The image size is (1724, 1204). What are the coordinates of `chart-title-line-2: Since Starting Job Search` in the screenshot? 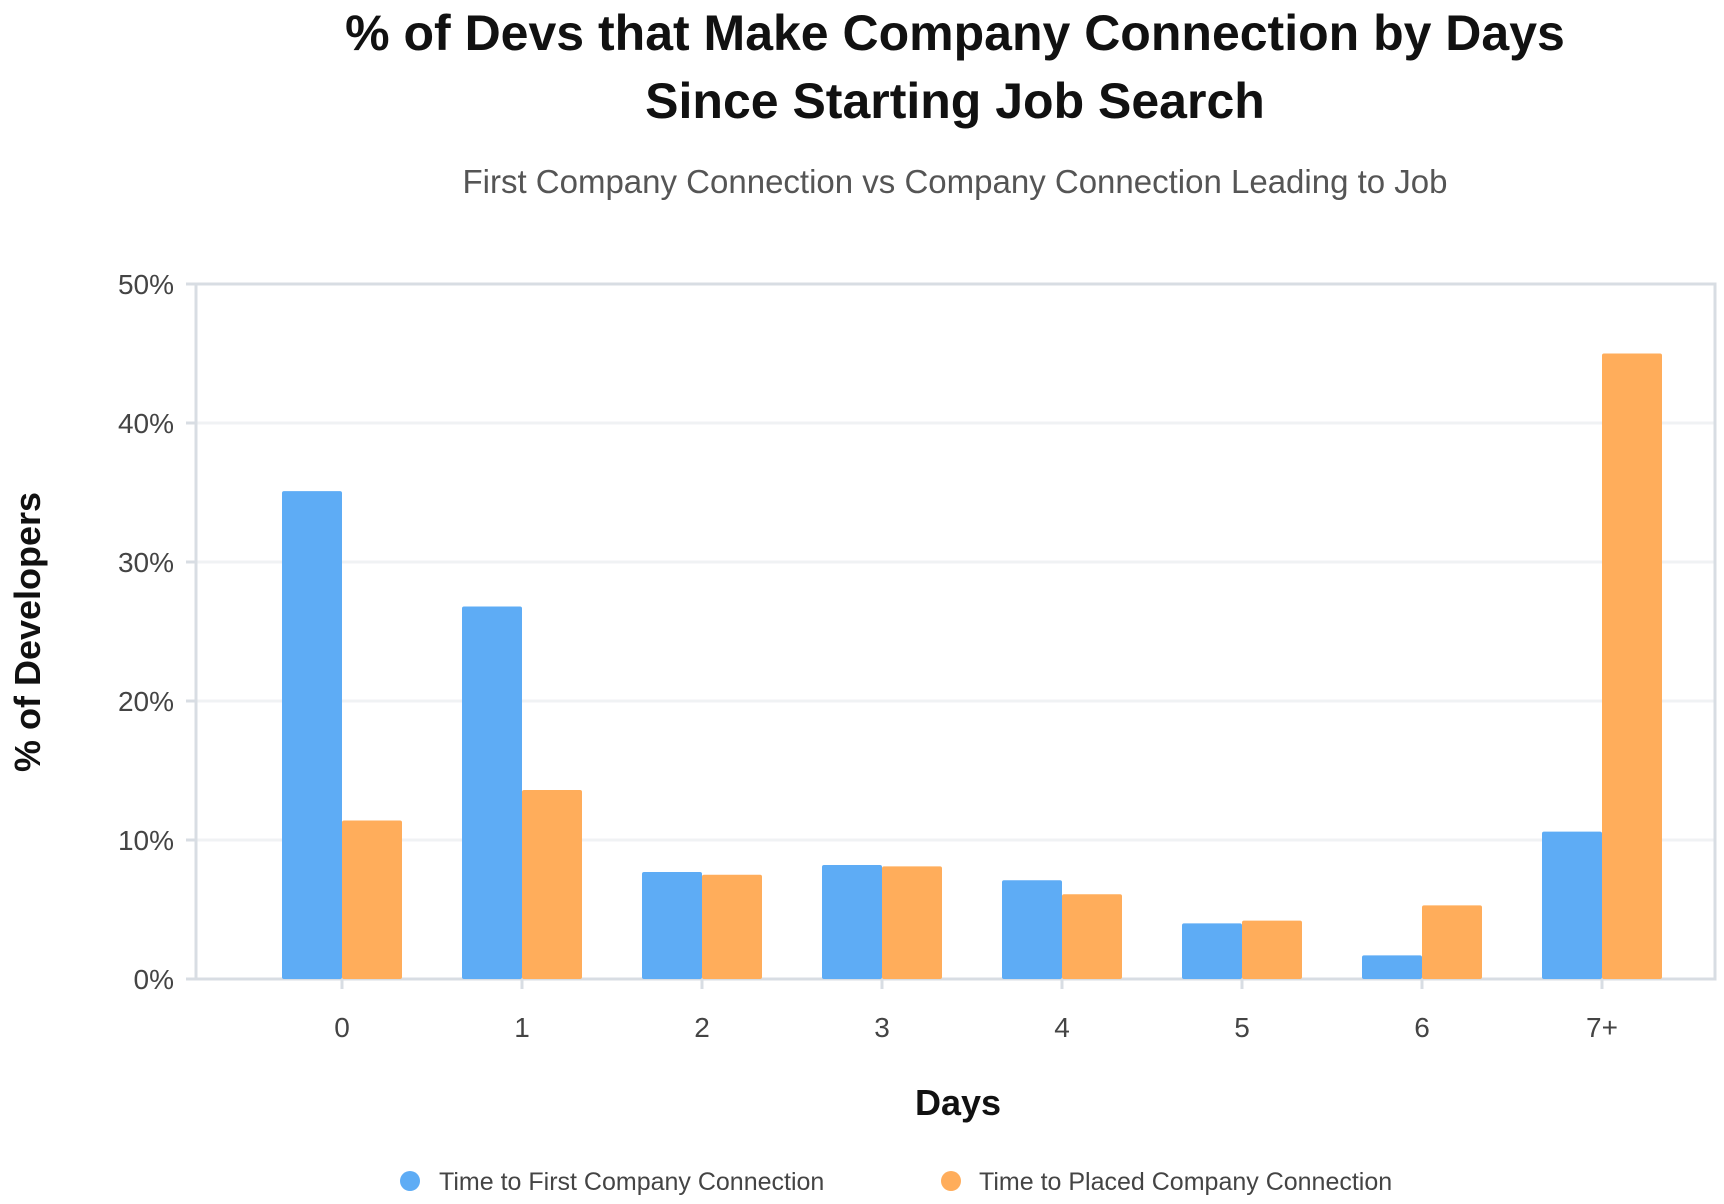 It's located at (955, 101).